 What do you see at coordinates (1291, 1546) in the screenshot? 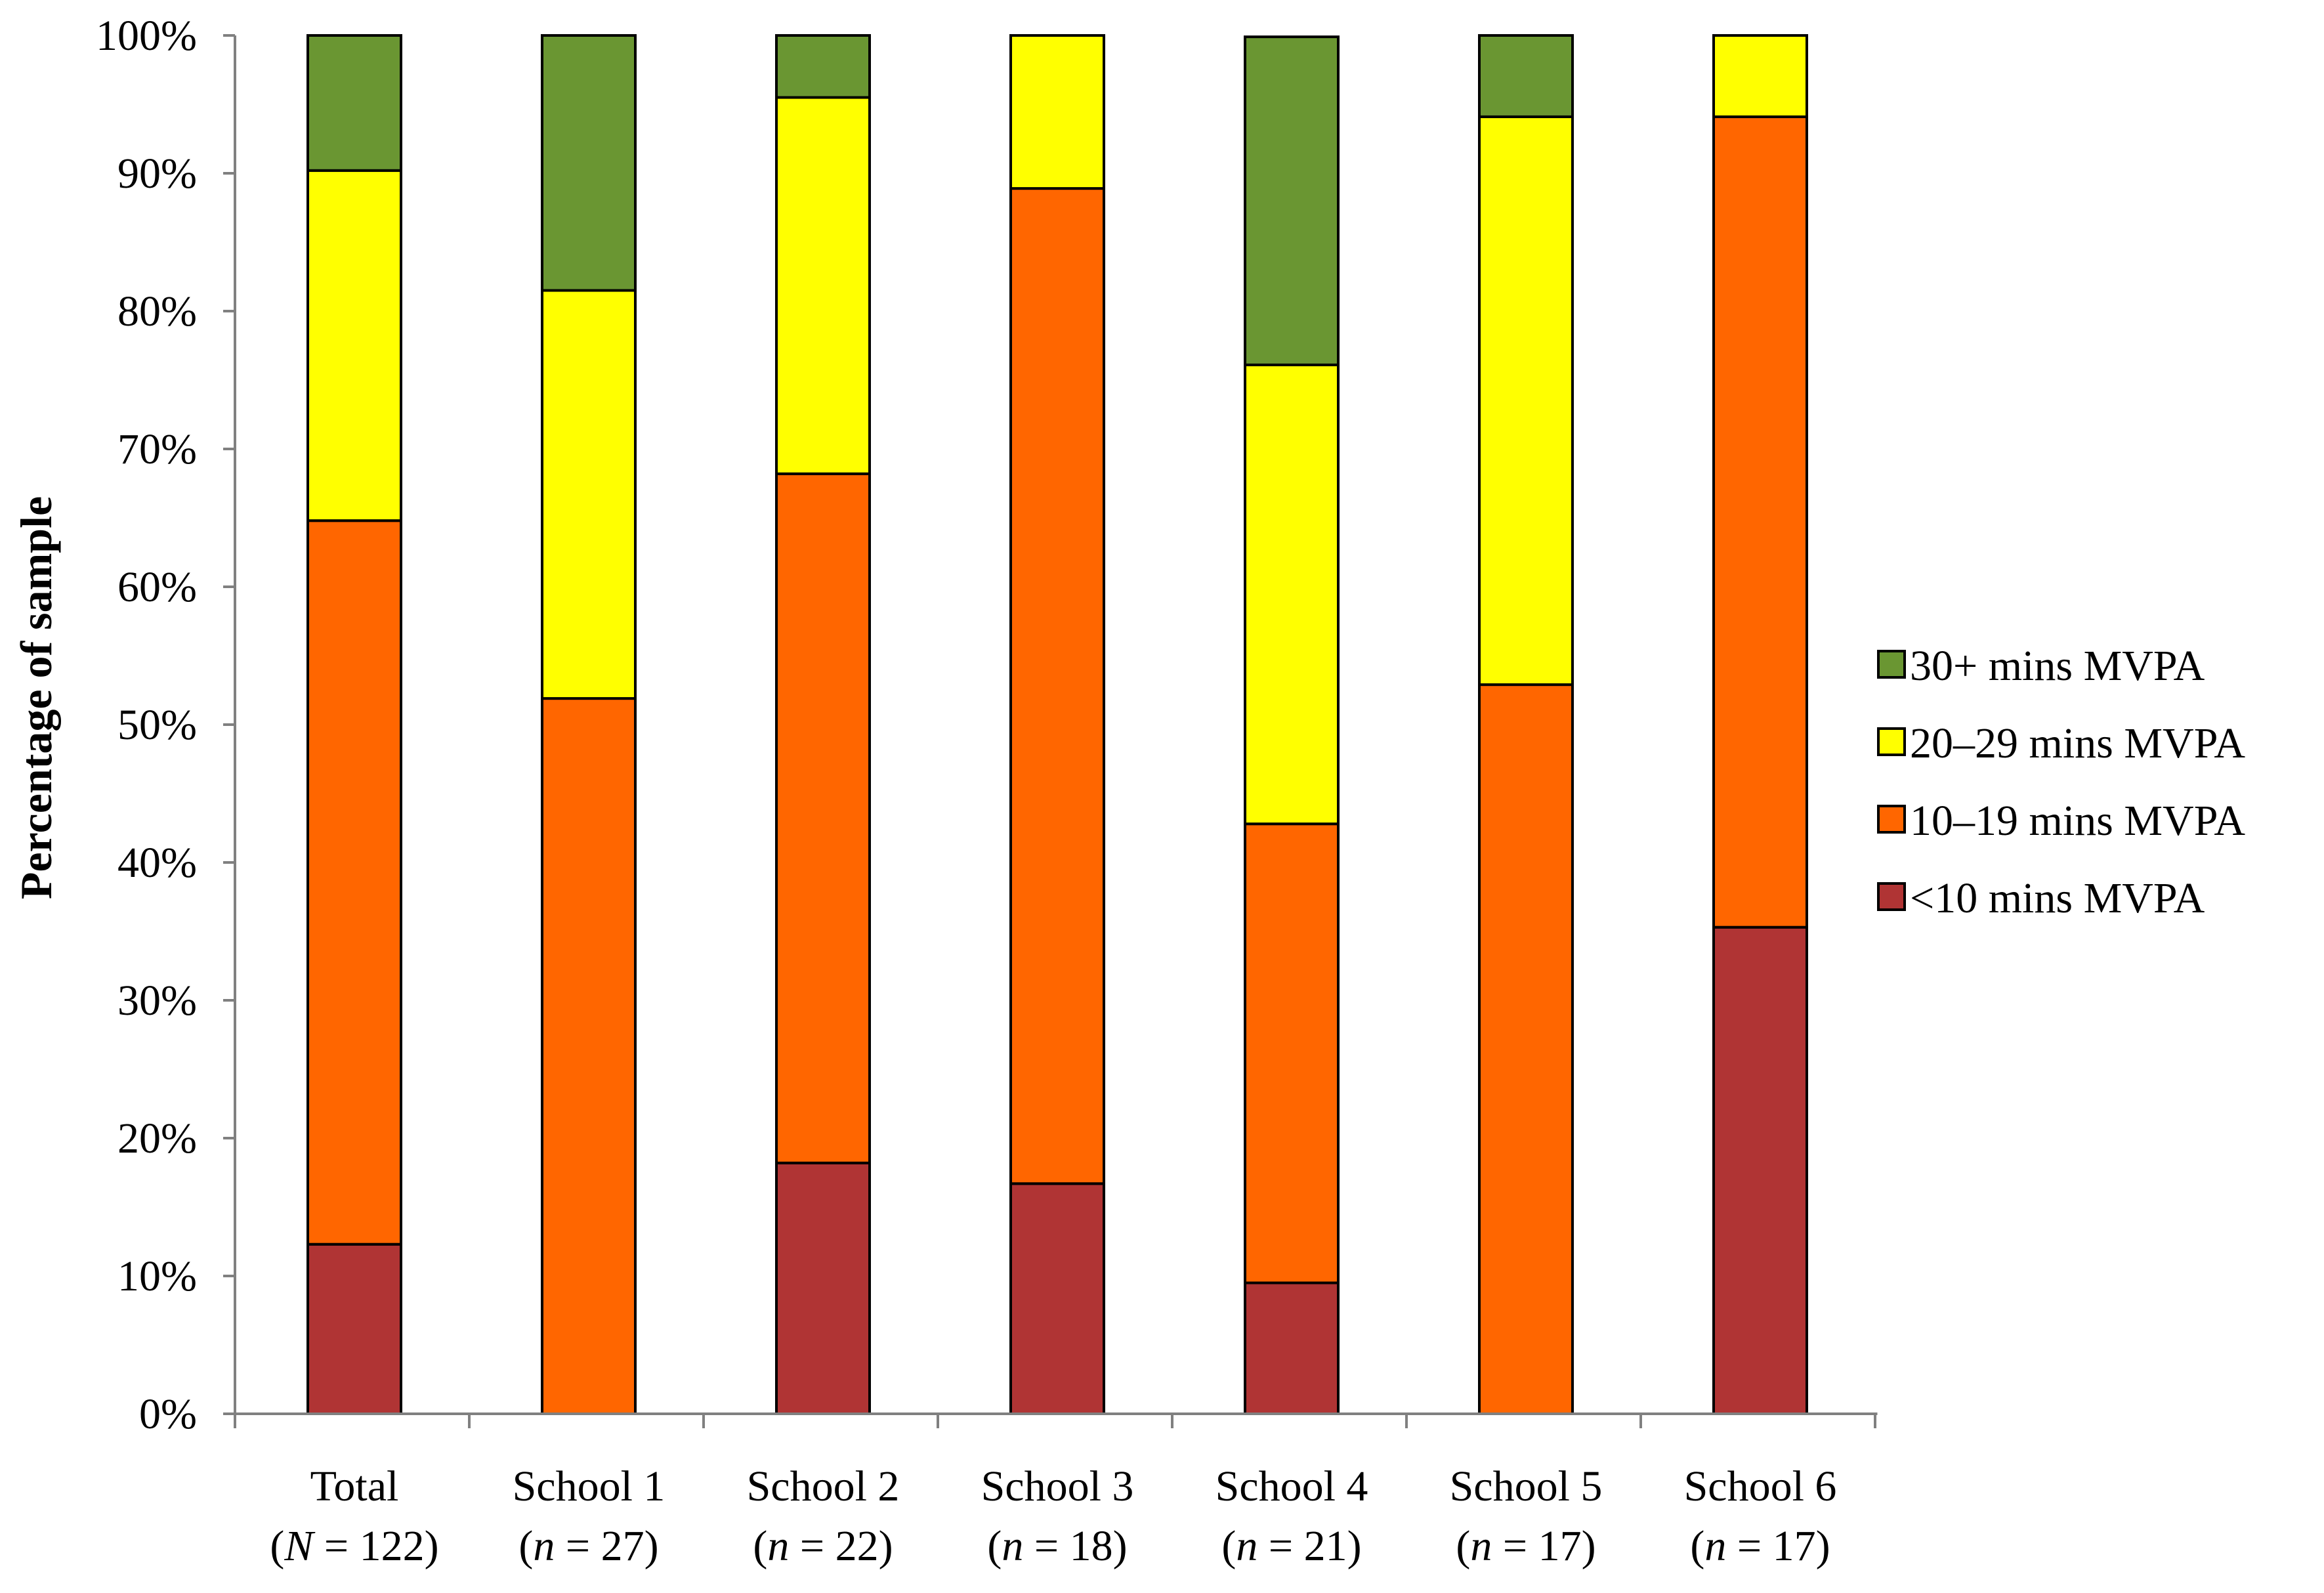
I see `x-category-n-label: (n = 21)` at bounding box center [1291, 1546].